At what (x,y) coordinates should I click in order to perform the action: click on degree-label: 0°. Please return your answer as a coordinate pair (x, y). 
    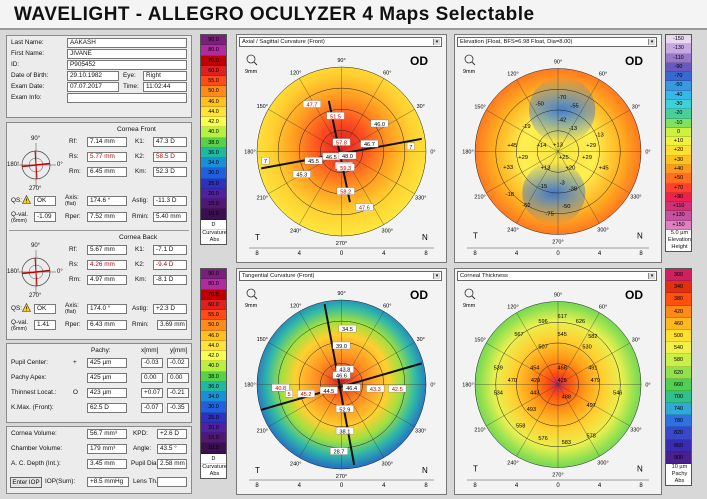
    Looking at the image, I should click on (647, 153).